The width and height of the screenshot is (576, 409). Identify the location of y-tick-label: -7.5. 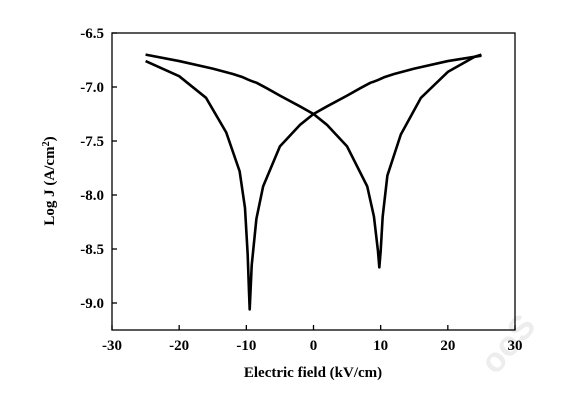
(92, 142).